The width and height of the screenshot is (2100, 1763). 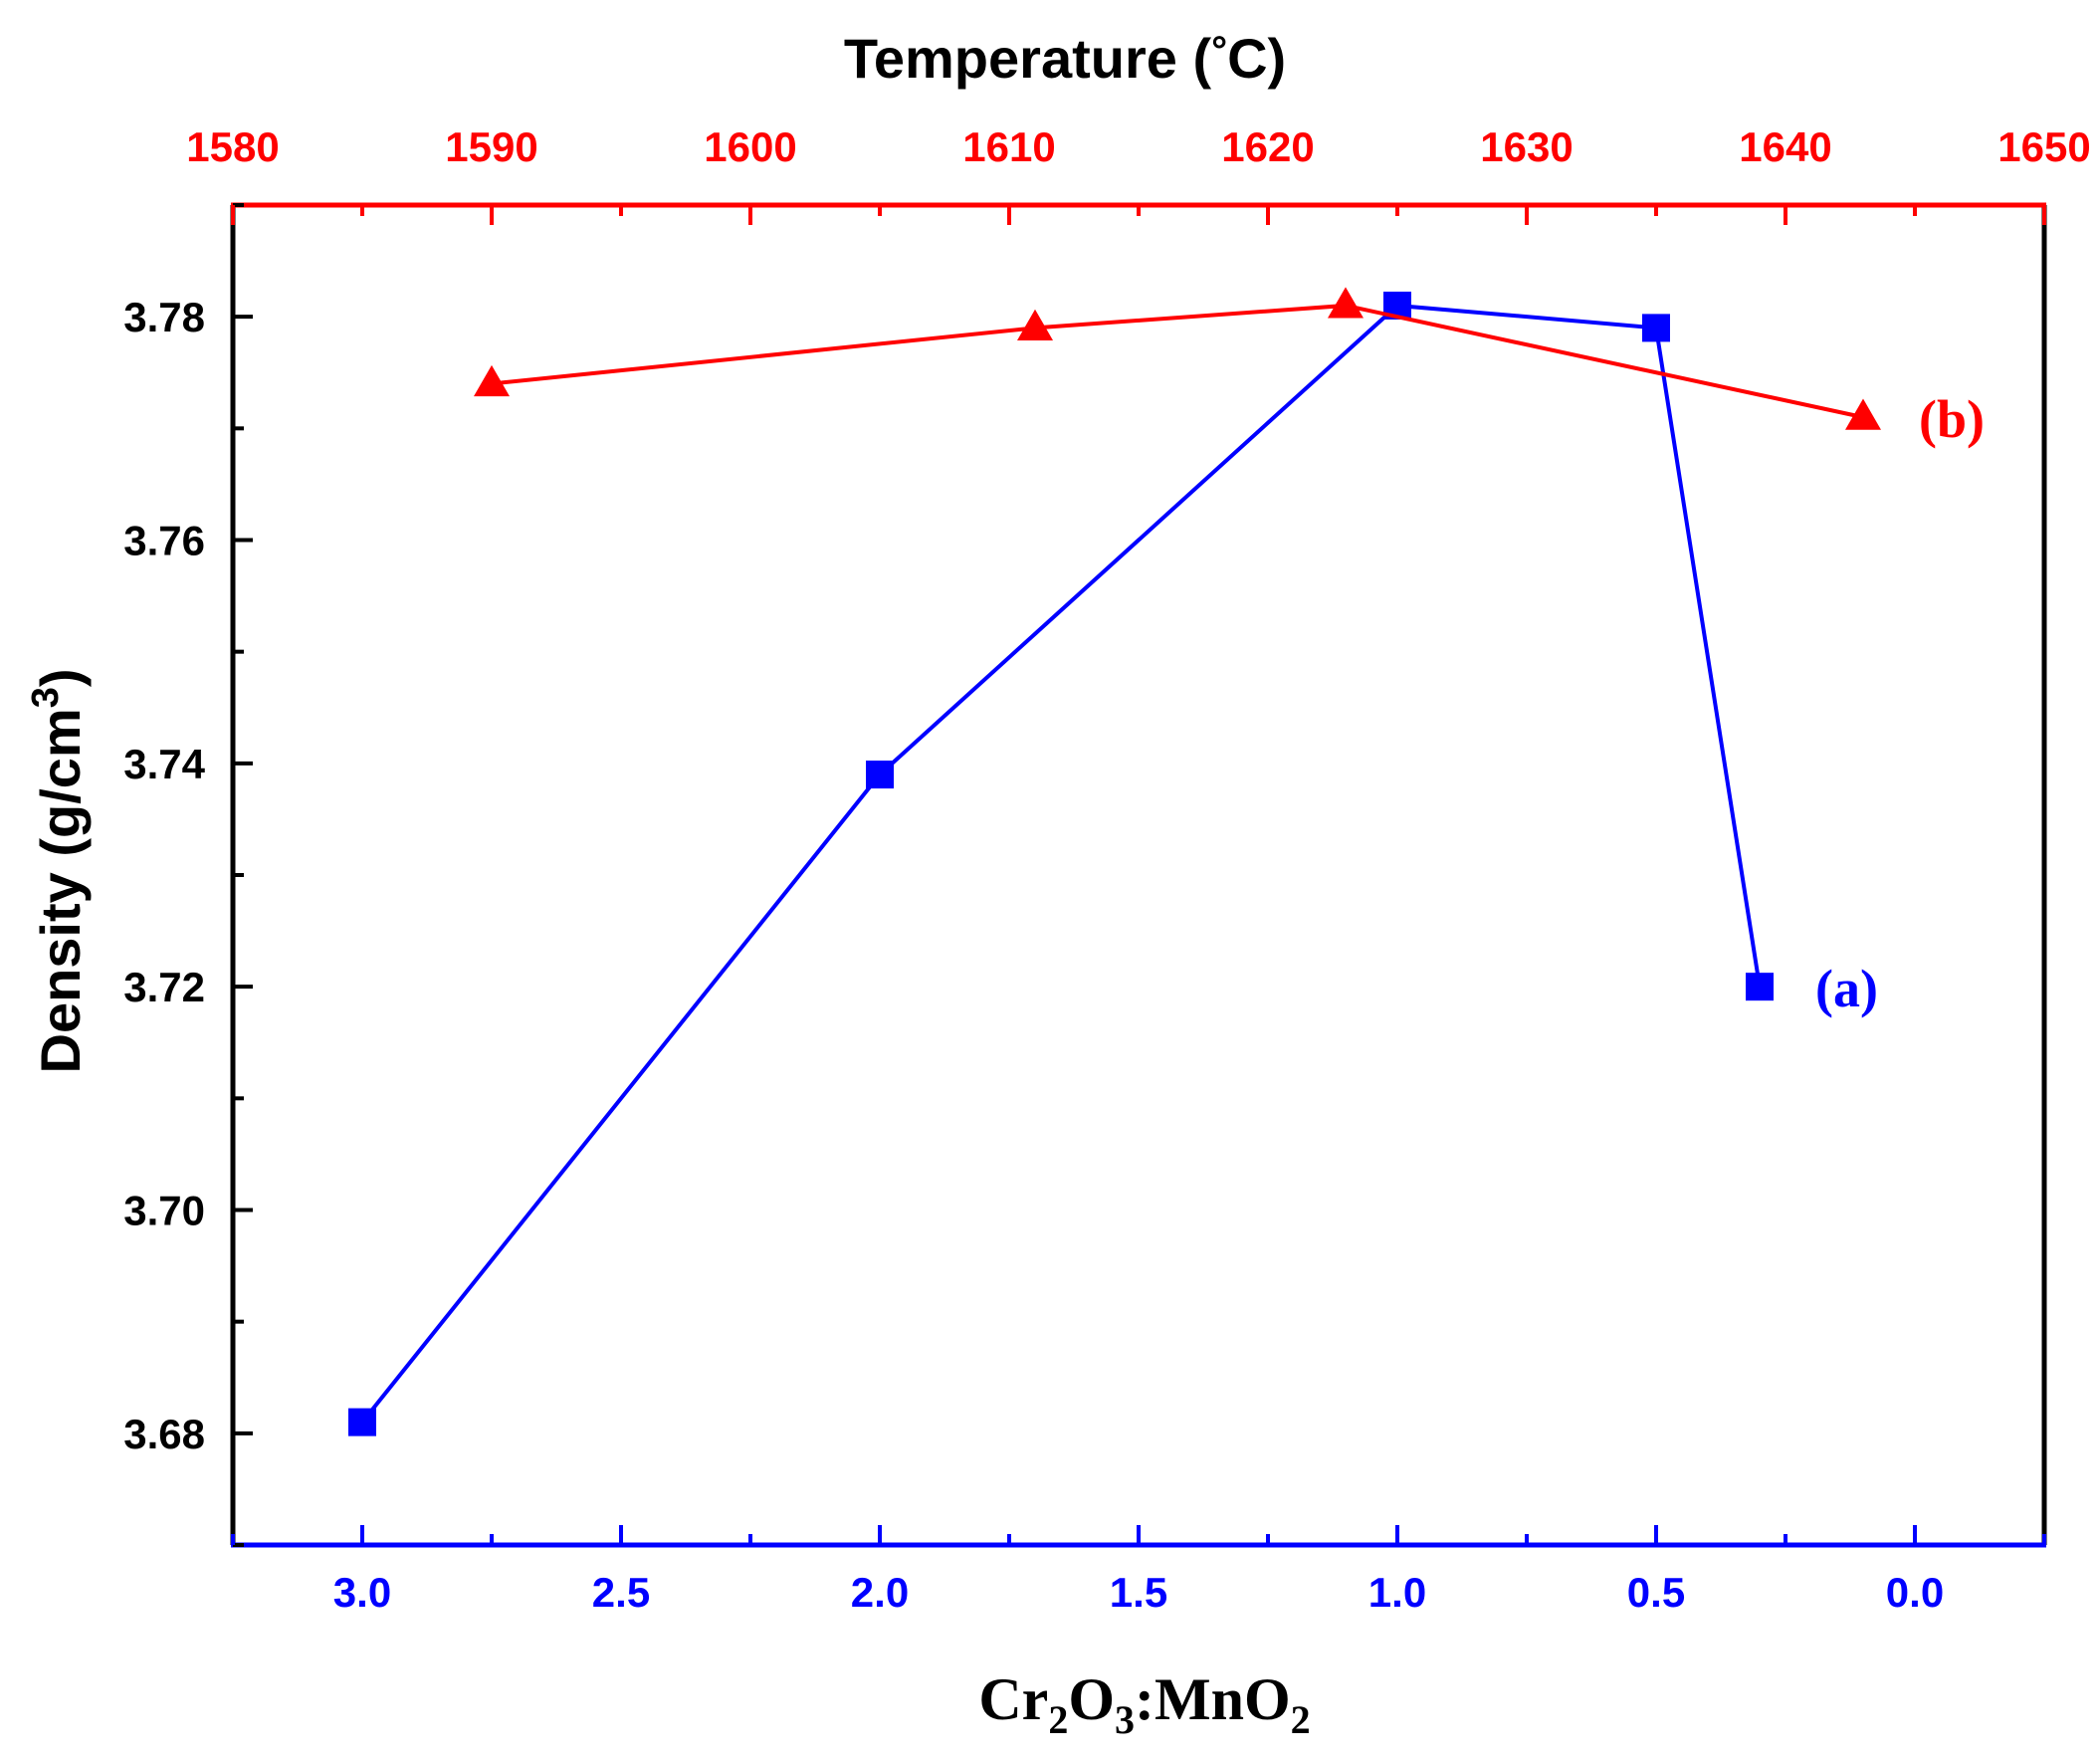 What do you see at coordinates (164, 1434) in the screenshot?
I see `y-tick-label: 3.68` at bounding box center [164, 1434].